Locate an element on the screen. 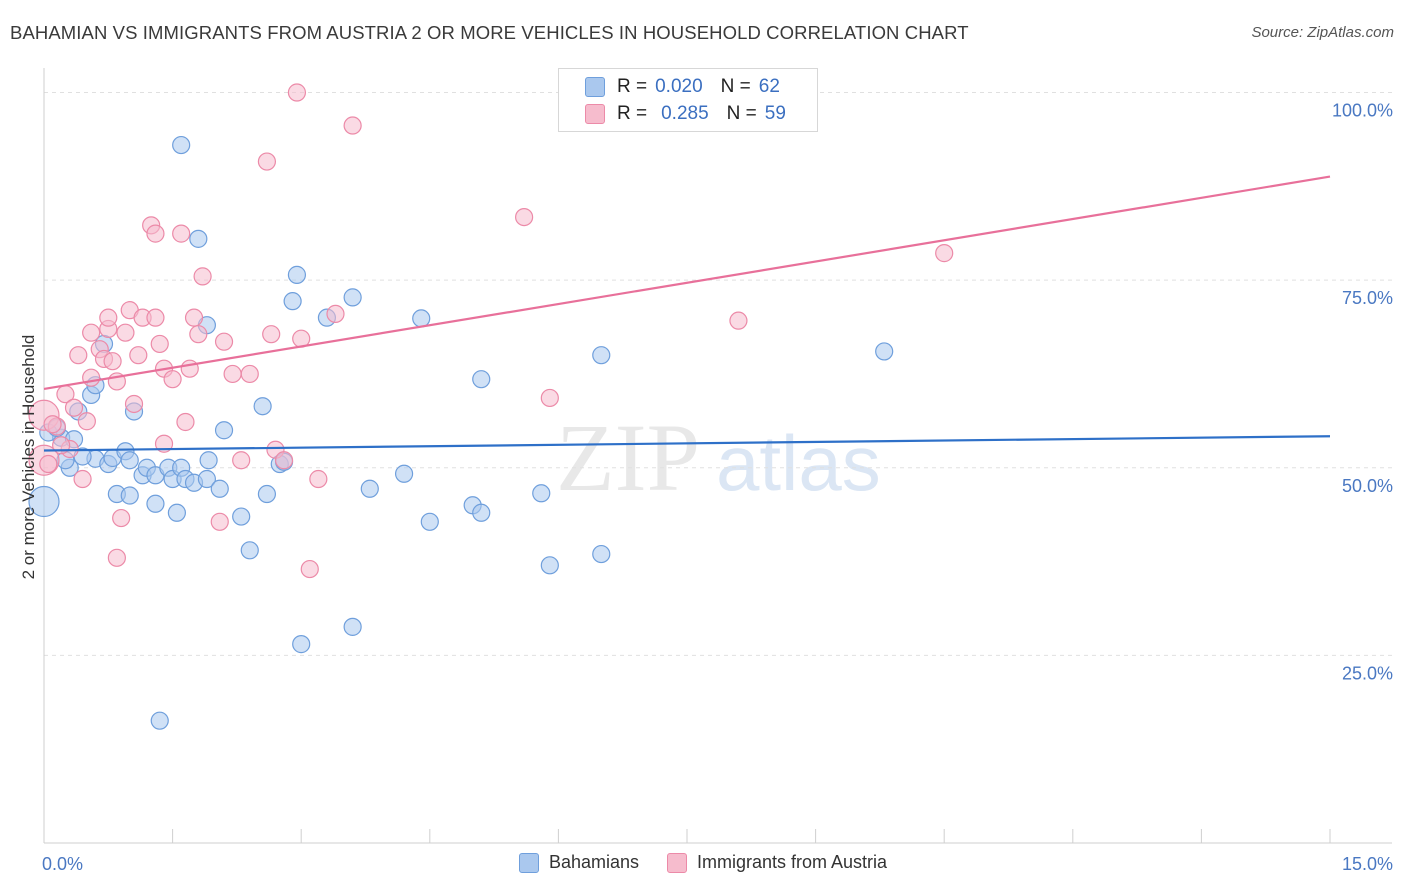 This screenshot has height=892, width=1406. y-tick-label: 100.0% is located at coordinates (1362, 111).